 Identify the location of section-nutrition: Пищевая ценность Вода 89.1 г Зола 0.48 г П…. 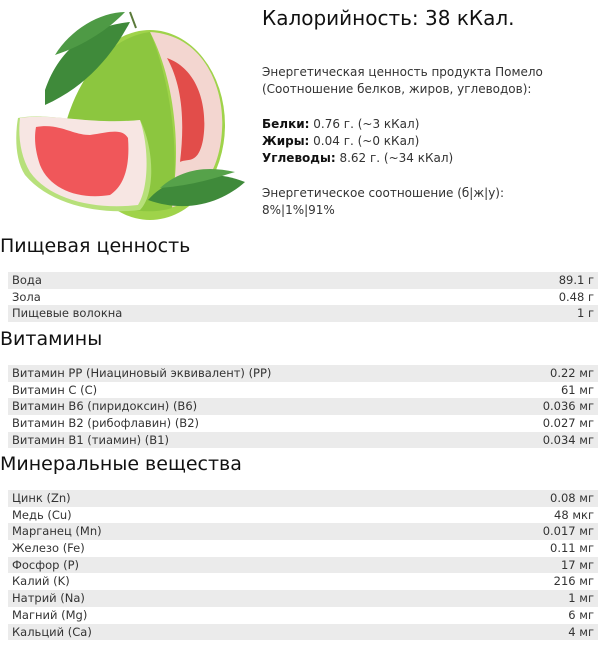
(300, 278).